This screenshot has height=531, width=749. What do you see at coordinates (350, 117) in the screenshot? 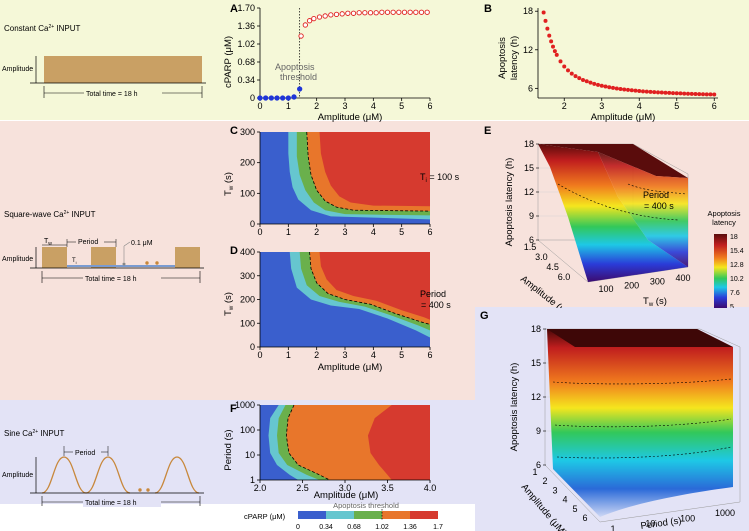
I see `panel-a-xlabel: Amplitude (μM)` at bounding box center [350, 117].